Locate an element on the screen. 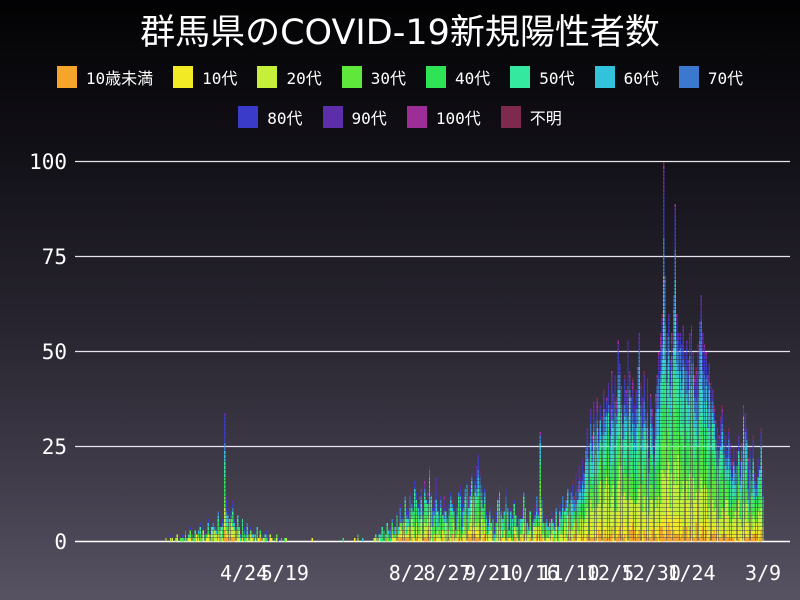 The width and height of the screenshot is (800, 600). legend-item: 70代 is located at coordinates (710, 77).